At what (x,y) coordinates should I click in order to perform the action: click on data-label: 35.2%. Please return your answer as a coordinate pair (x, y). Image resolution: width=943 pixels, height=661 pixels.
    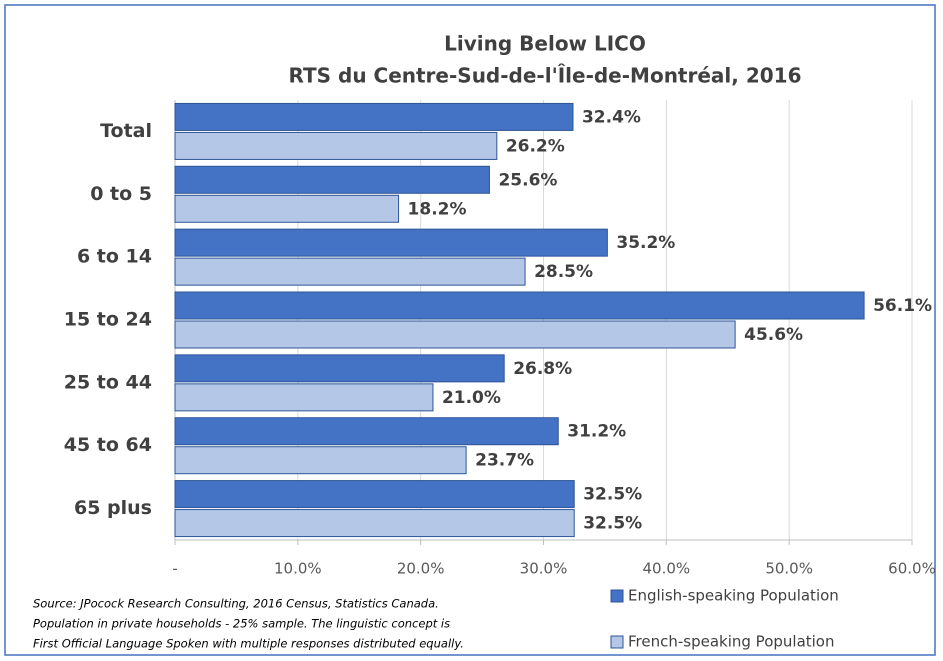
    Looking at the image, I should click on (645, 243).